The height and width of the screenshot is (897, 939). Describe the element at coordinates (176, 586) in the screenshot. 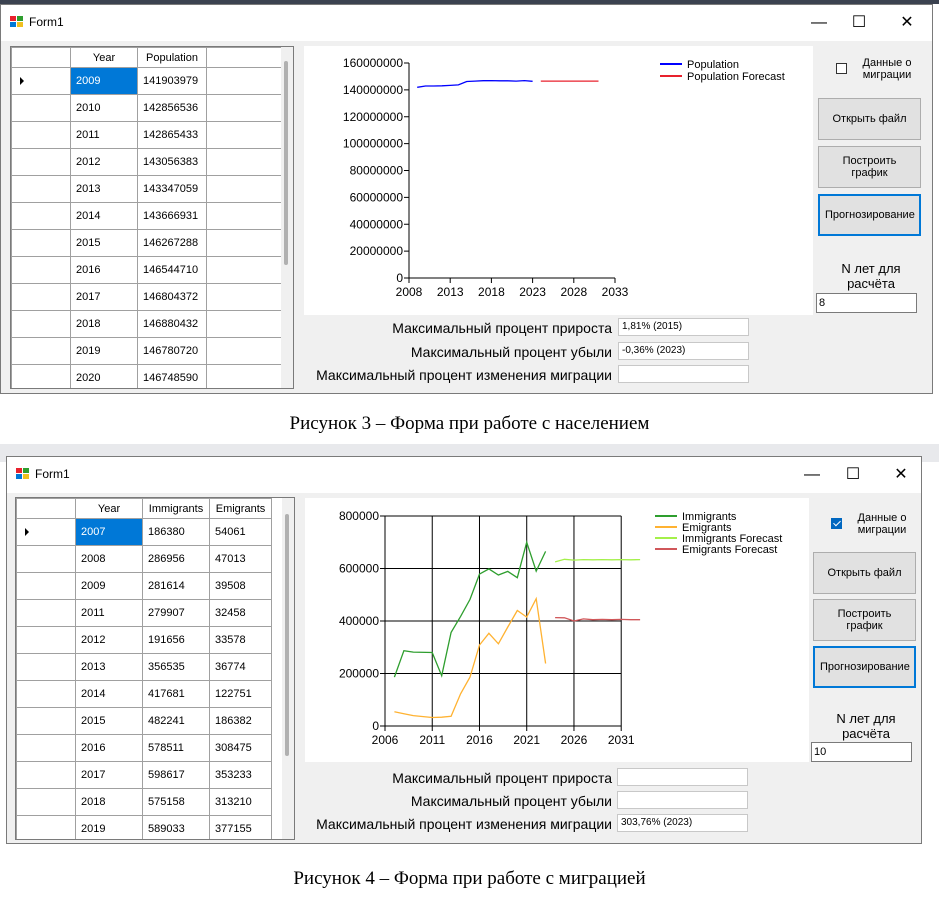

I see `table-cell: 281614` at that location.